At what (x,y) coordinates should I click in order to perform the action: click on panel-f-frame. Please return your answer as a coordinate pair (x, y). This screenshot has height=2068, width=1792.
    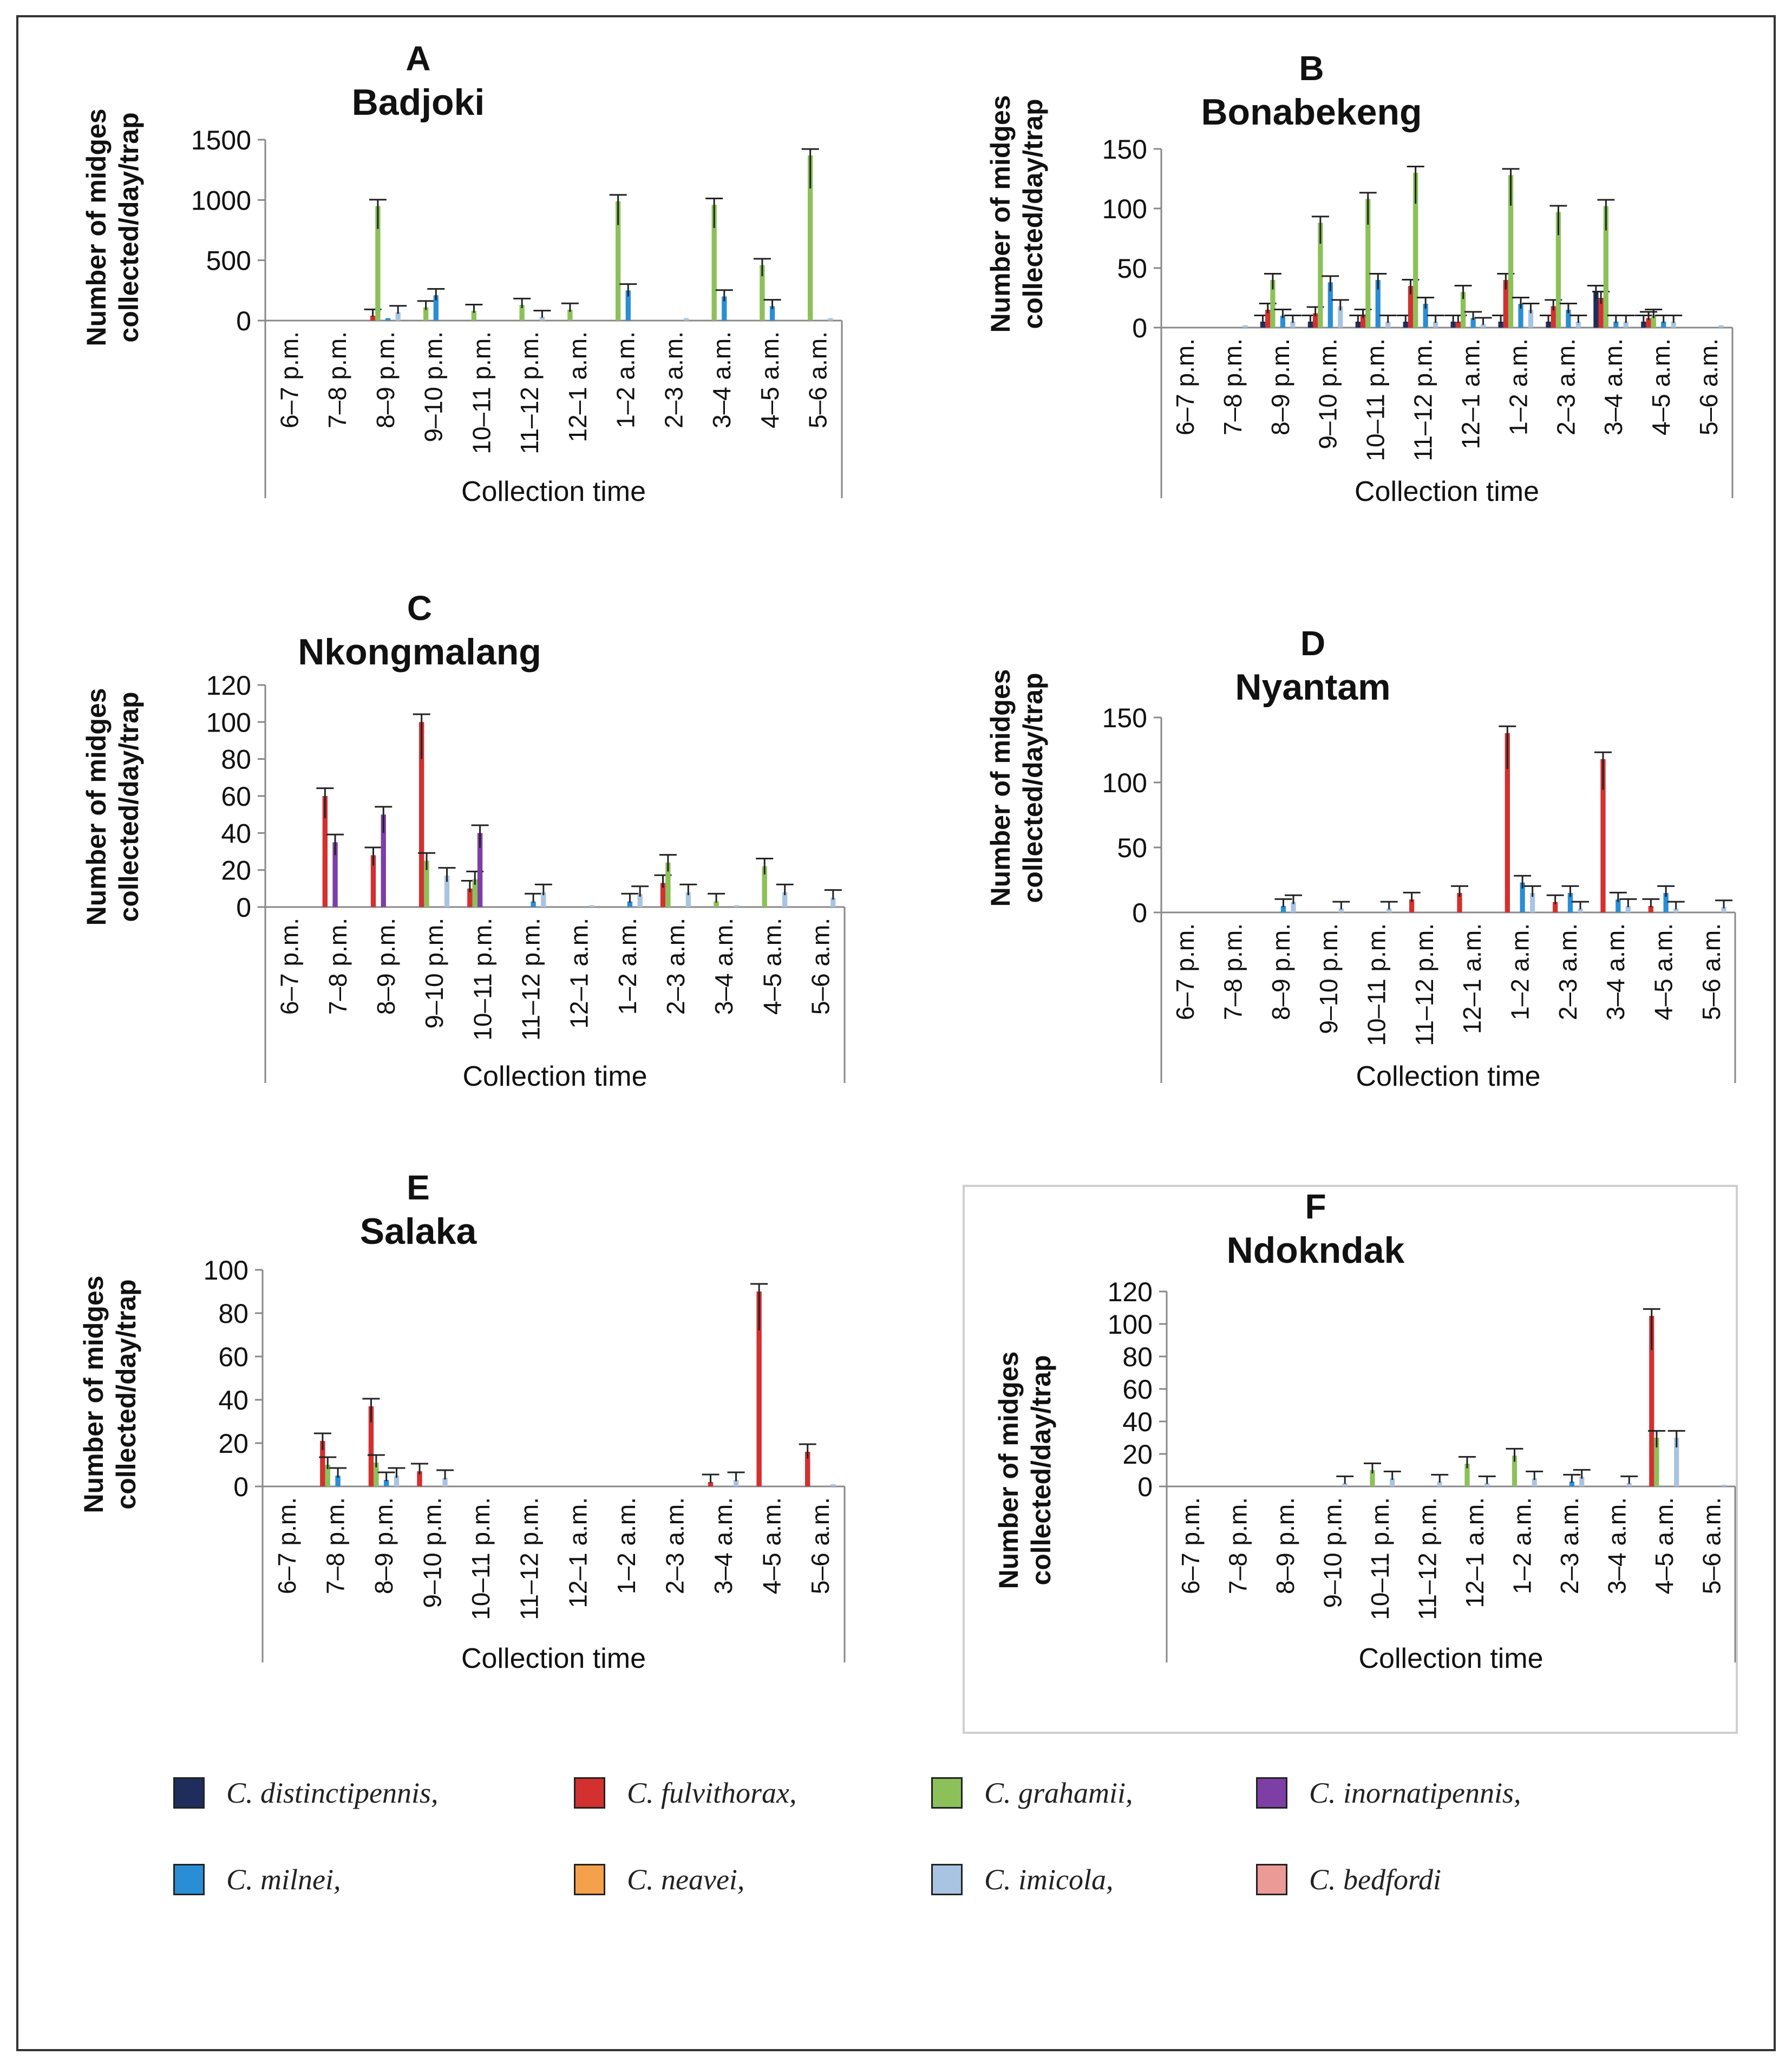
    Looking at the image, I should click on (1350, 1459).